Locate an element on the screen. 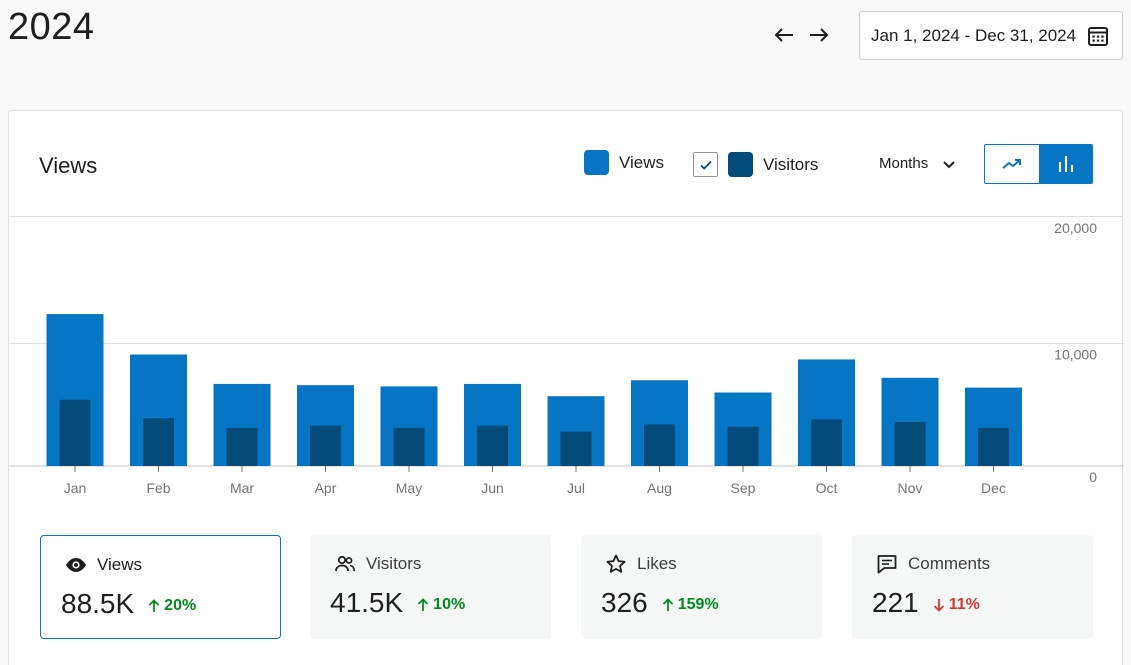 This screenshot has width=1131, height=665. stat-change: 11% is located at coordinates (956, 605).